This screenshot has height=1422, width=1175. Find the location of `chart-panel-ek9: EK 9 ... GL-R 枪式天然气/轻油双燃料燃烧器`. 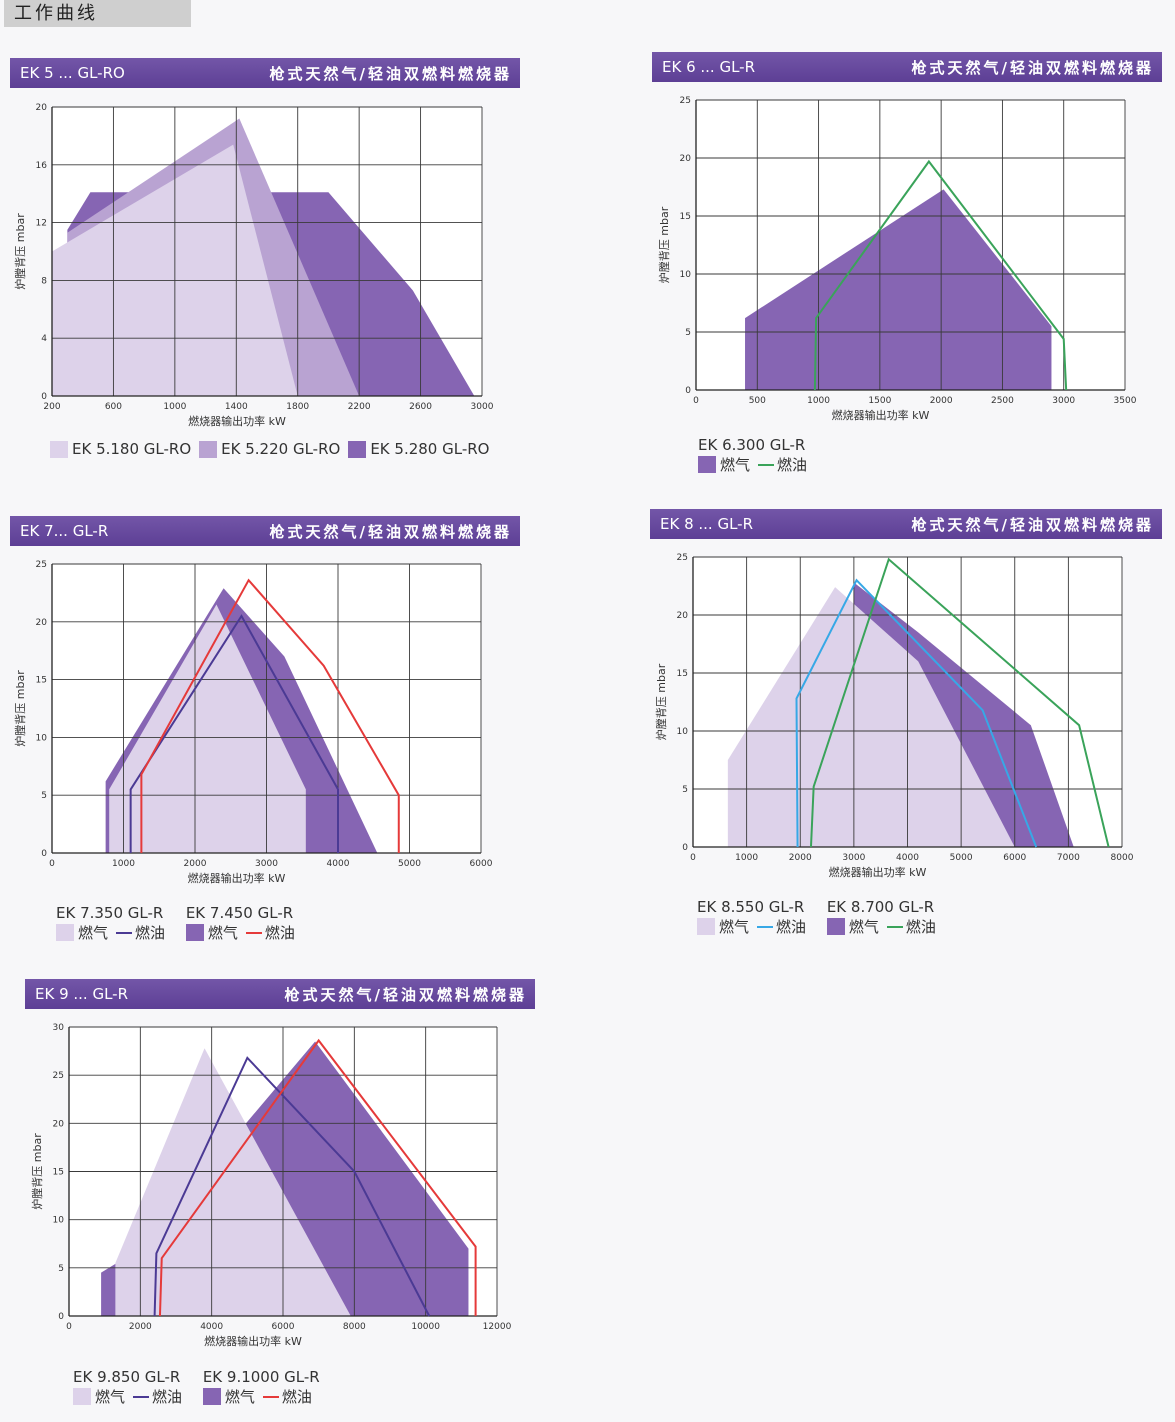

chart-panel-ek9: EK 9 ... GL-R 枪式天然气/轻油双燃料燃烧器 is located at coordinates (280, 1189).